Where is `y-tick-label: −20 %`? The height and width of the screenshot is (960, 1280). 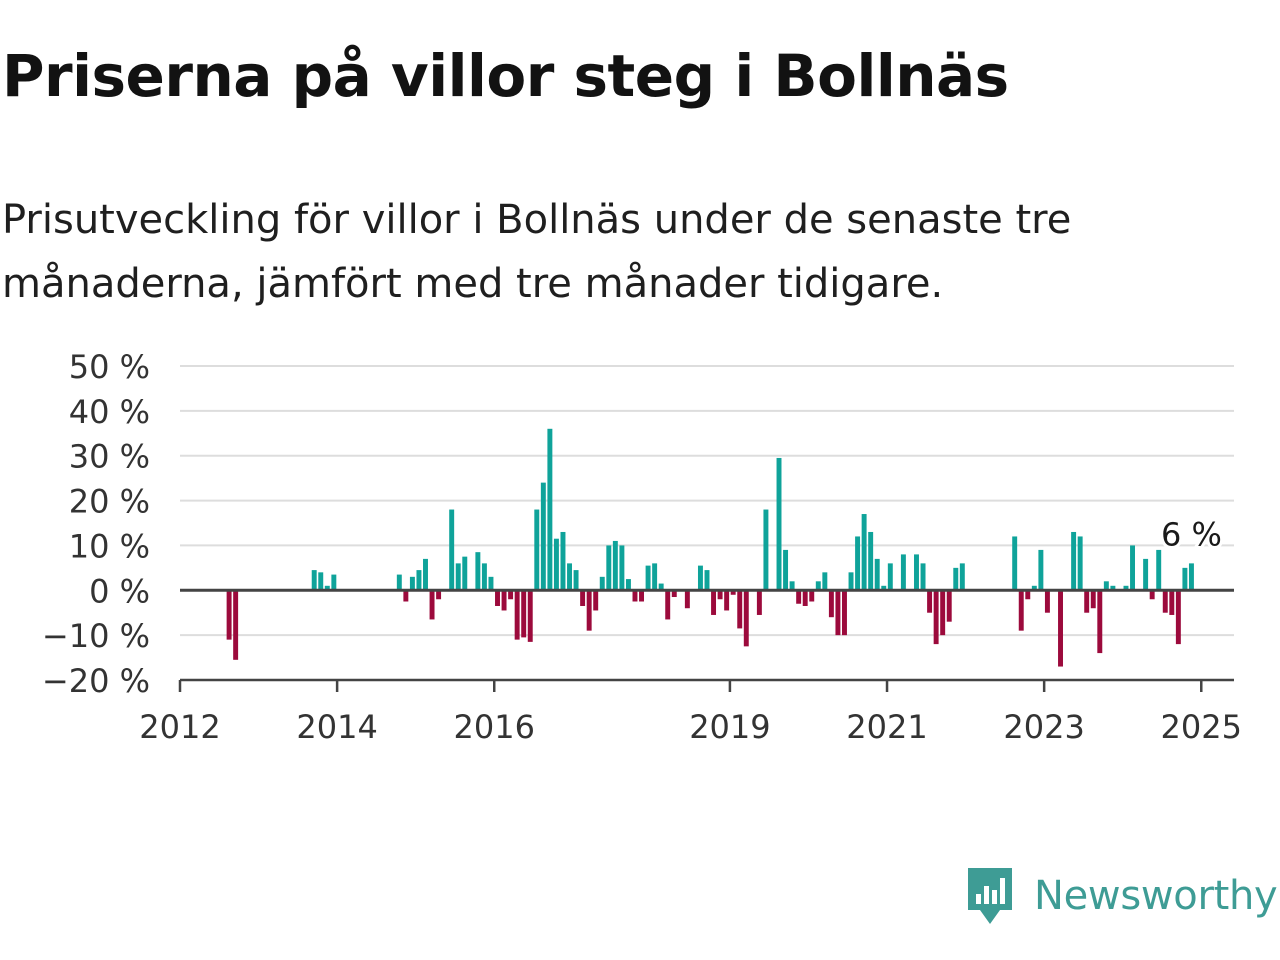 y-tick-label: −20 % is located at coordinates (96, 681).